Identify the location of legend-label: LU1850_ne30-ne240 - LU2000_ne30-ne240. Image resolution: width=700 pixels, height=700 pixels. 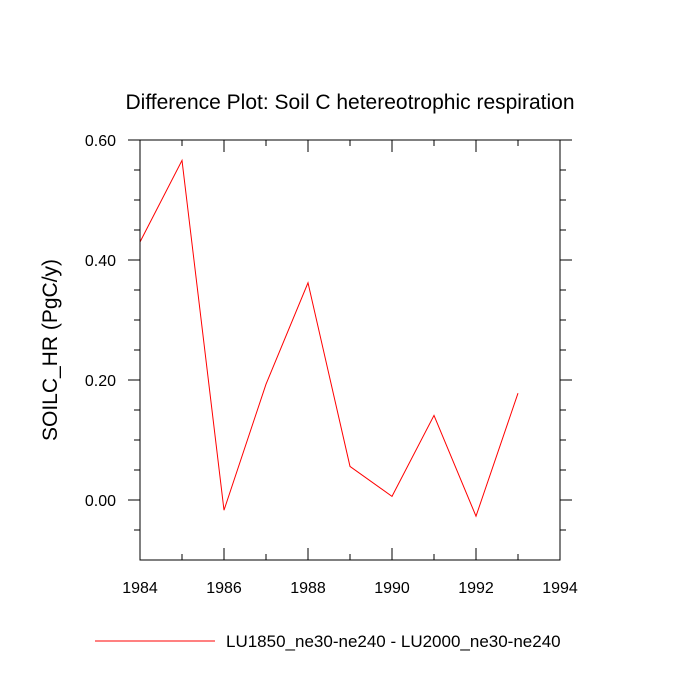
(393, 641).